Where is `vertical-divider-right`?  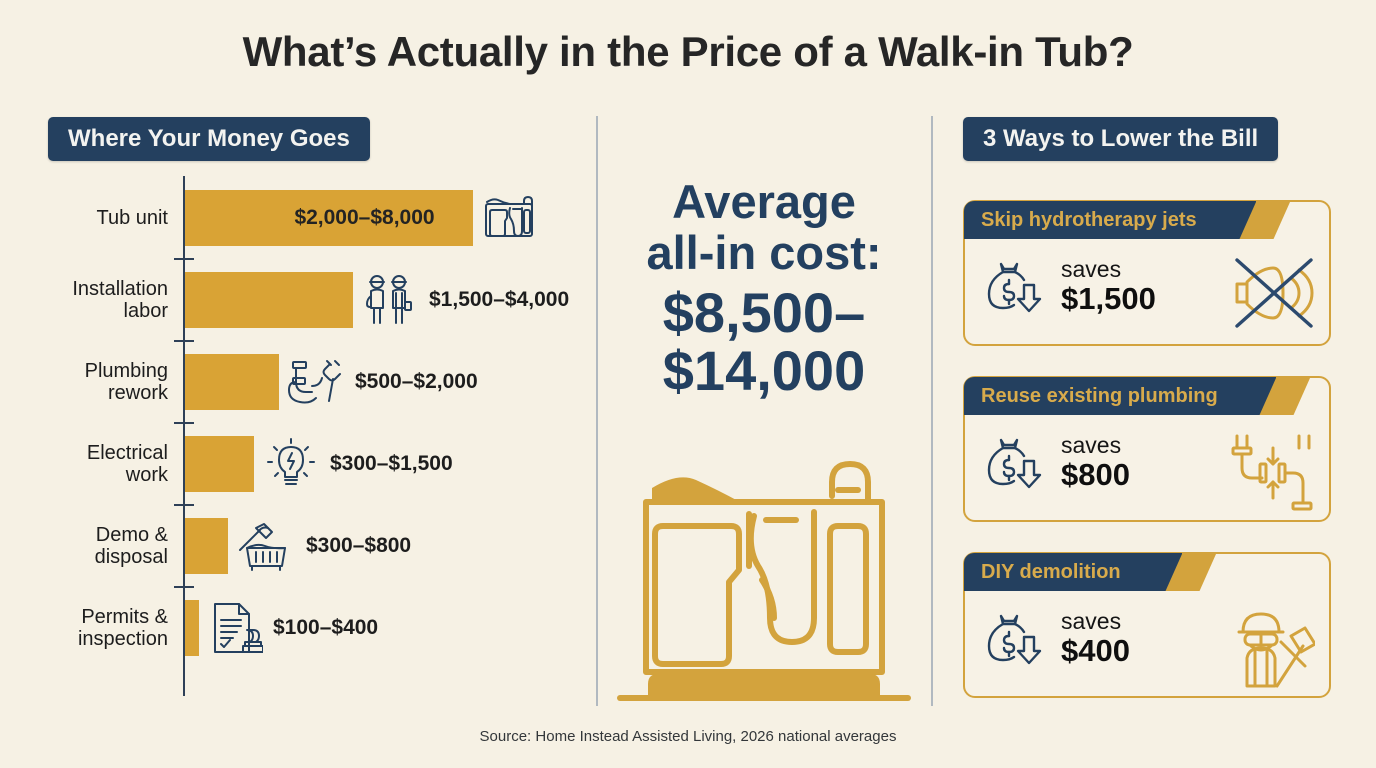
vertical-divider-right is located at coordinates (932, 411).